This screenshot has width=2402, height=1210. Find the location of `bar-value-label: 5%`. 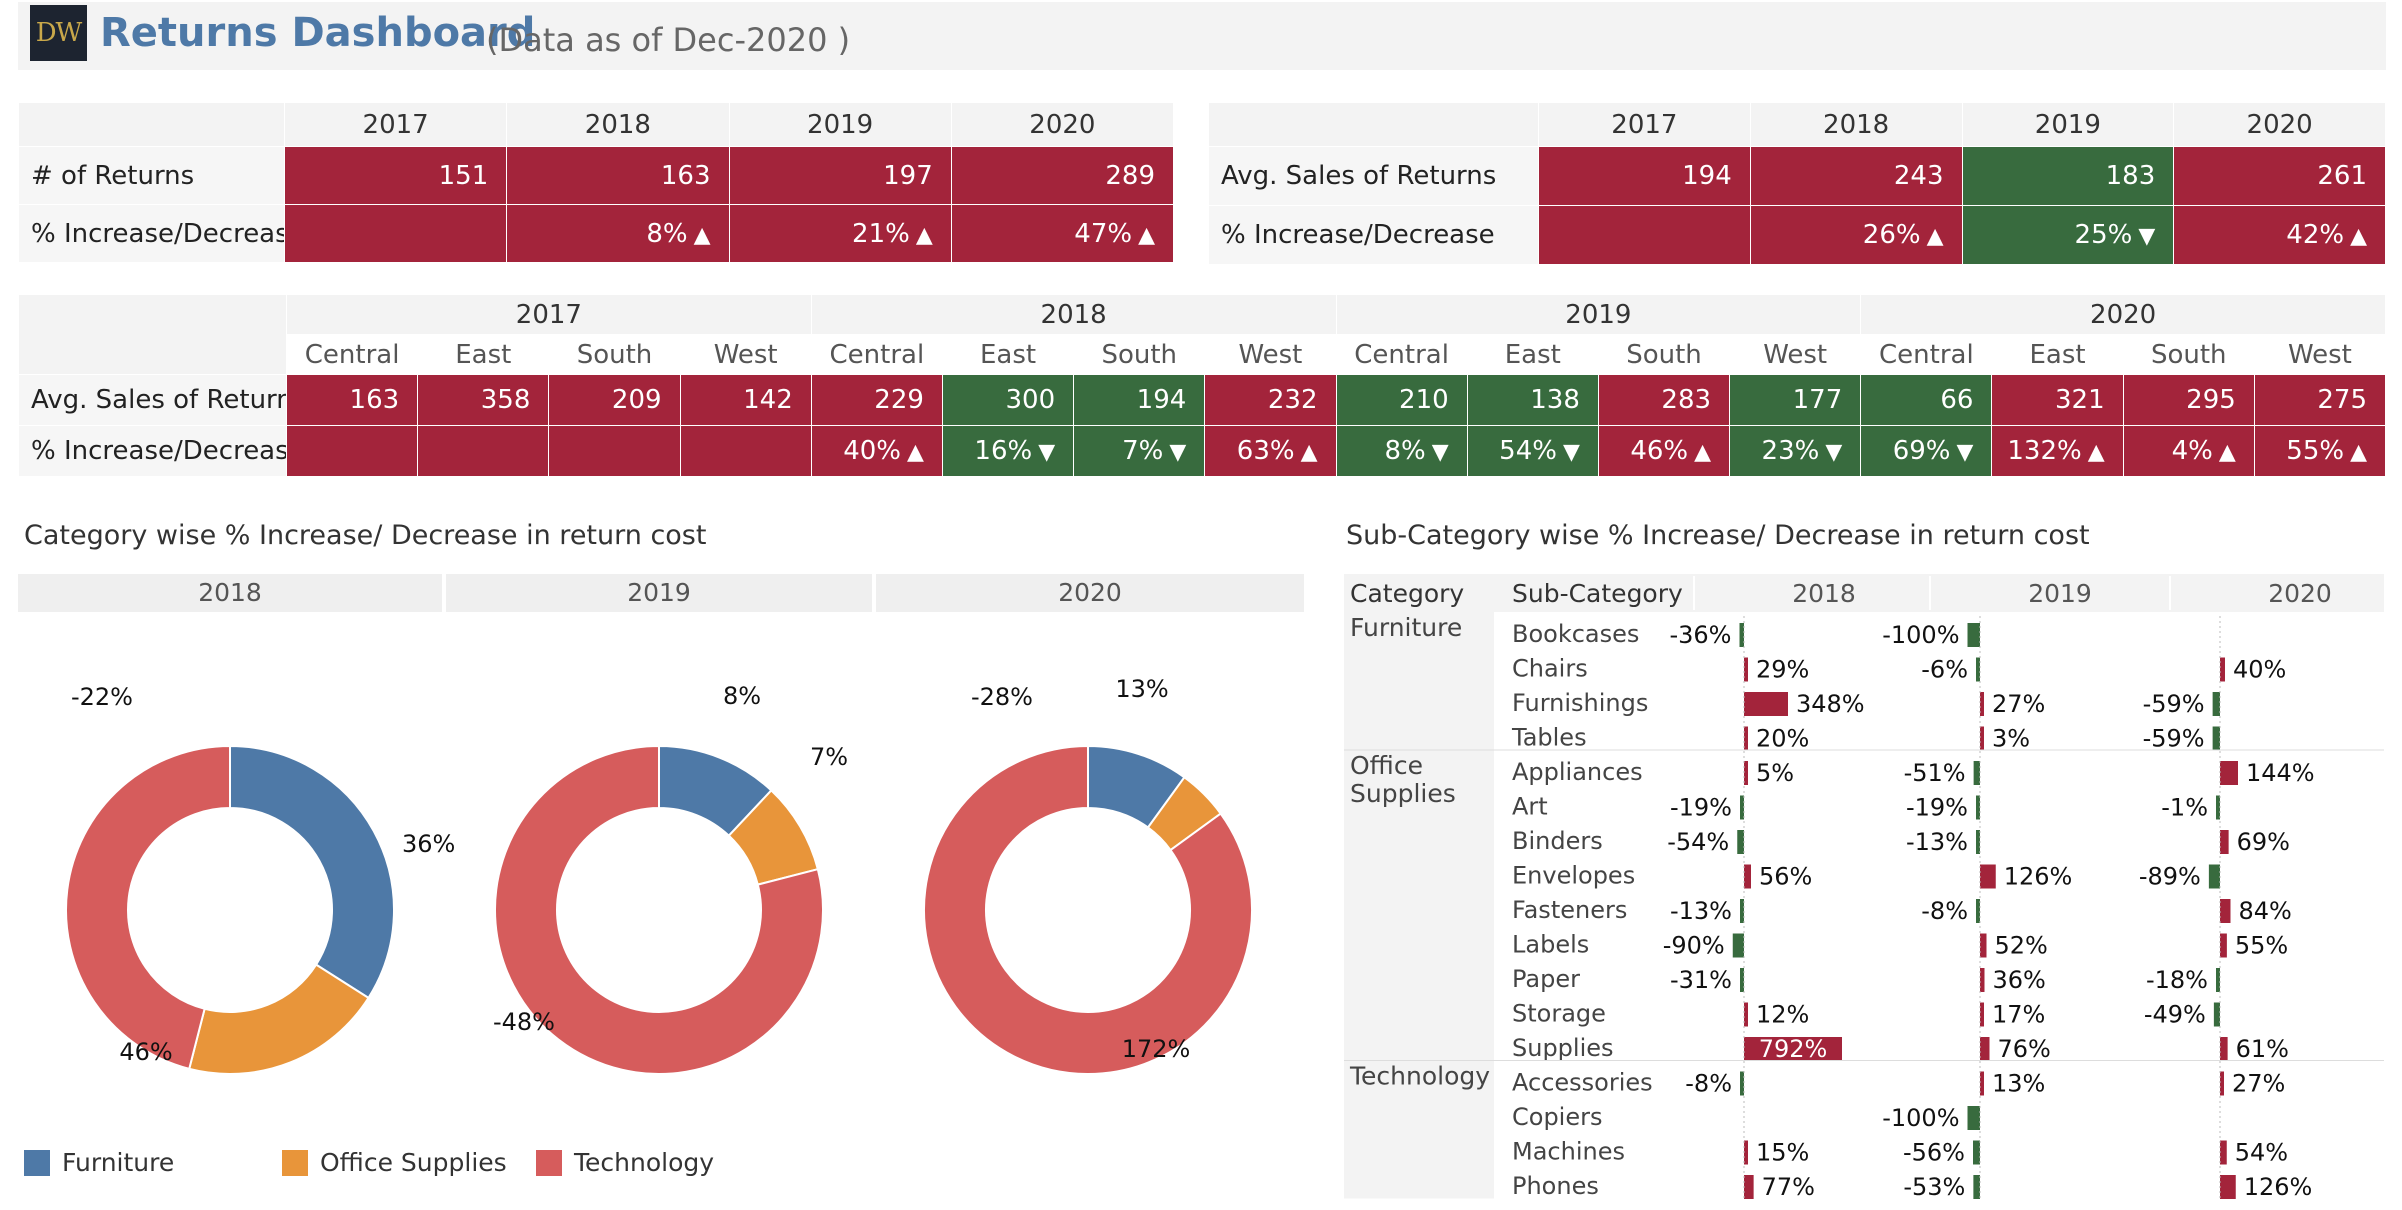

bar-value-label: 5% is located at coordinates (1775, 773).